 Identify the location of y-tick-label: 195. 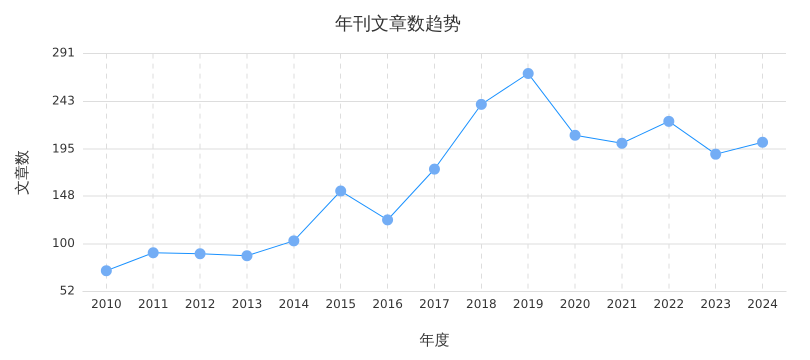
(63, 148).